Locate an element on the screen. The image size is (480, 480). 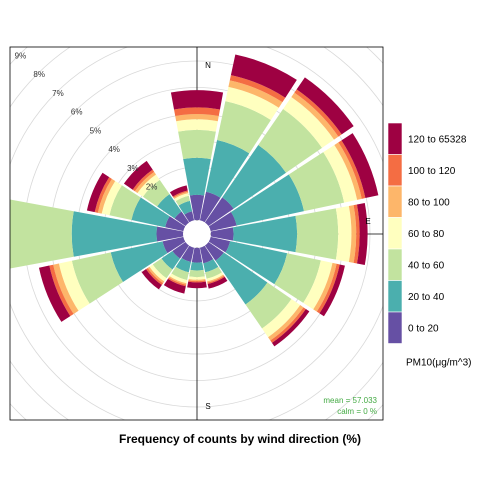
legend-label: 20 to 40 is located at coordinates (426, 297).